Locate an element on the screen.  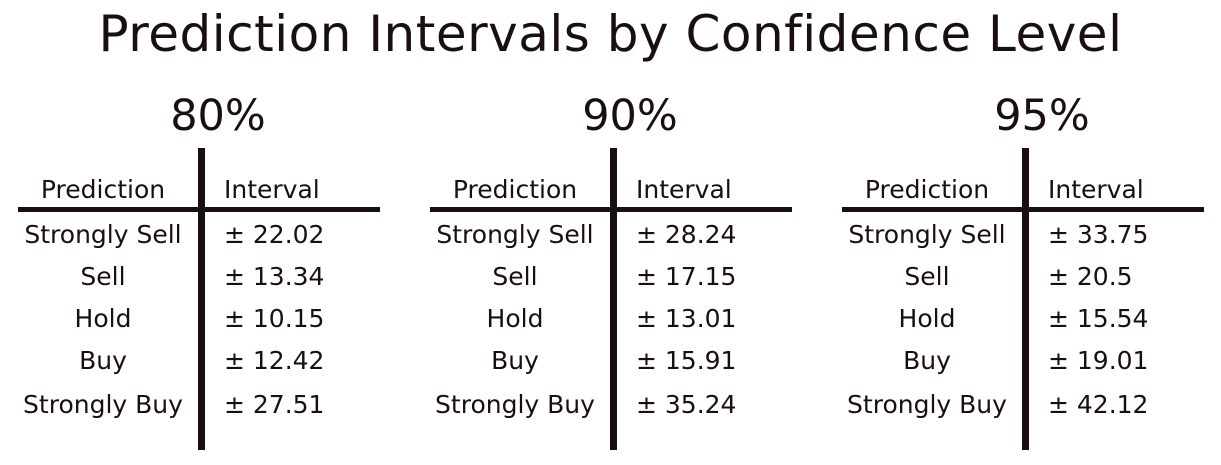
confidence-level-heading: 90% is located at coordinates (630, 116).